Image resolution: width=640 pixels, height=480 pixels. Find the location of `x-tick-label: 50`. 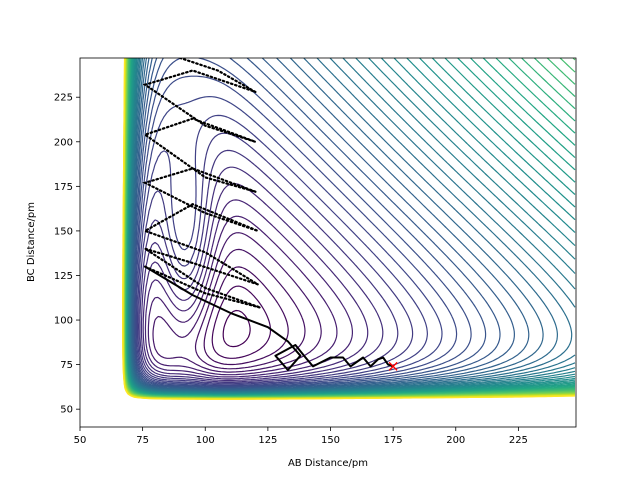

x-tick-label: 50 is located at coordinates (80, 440).